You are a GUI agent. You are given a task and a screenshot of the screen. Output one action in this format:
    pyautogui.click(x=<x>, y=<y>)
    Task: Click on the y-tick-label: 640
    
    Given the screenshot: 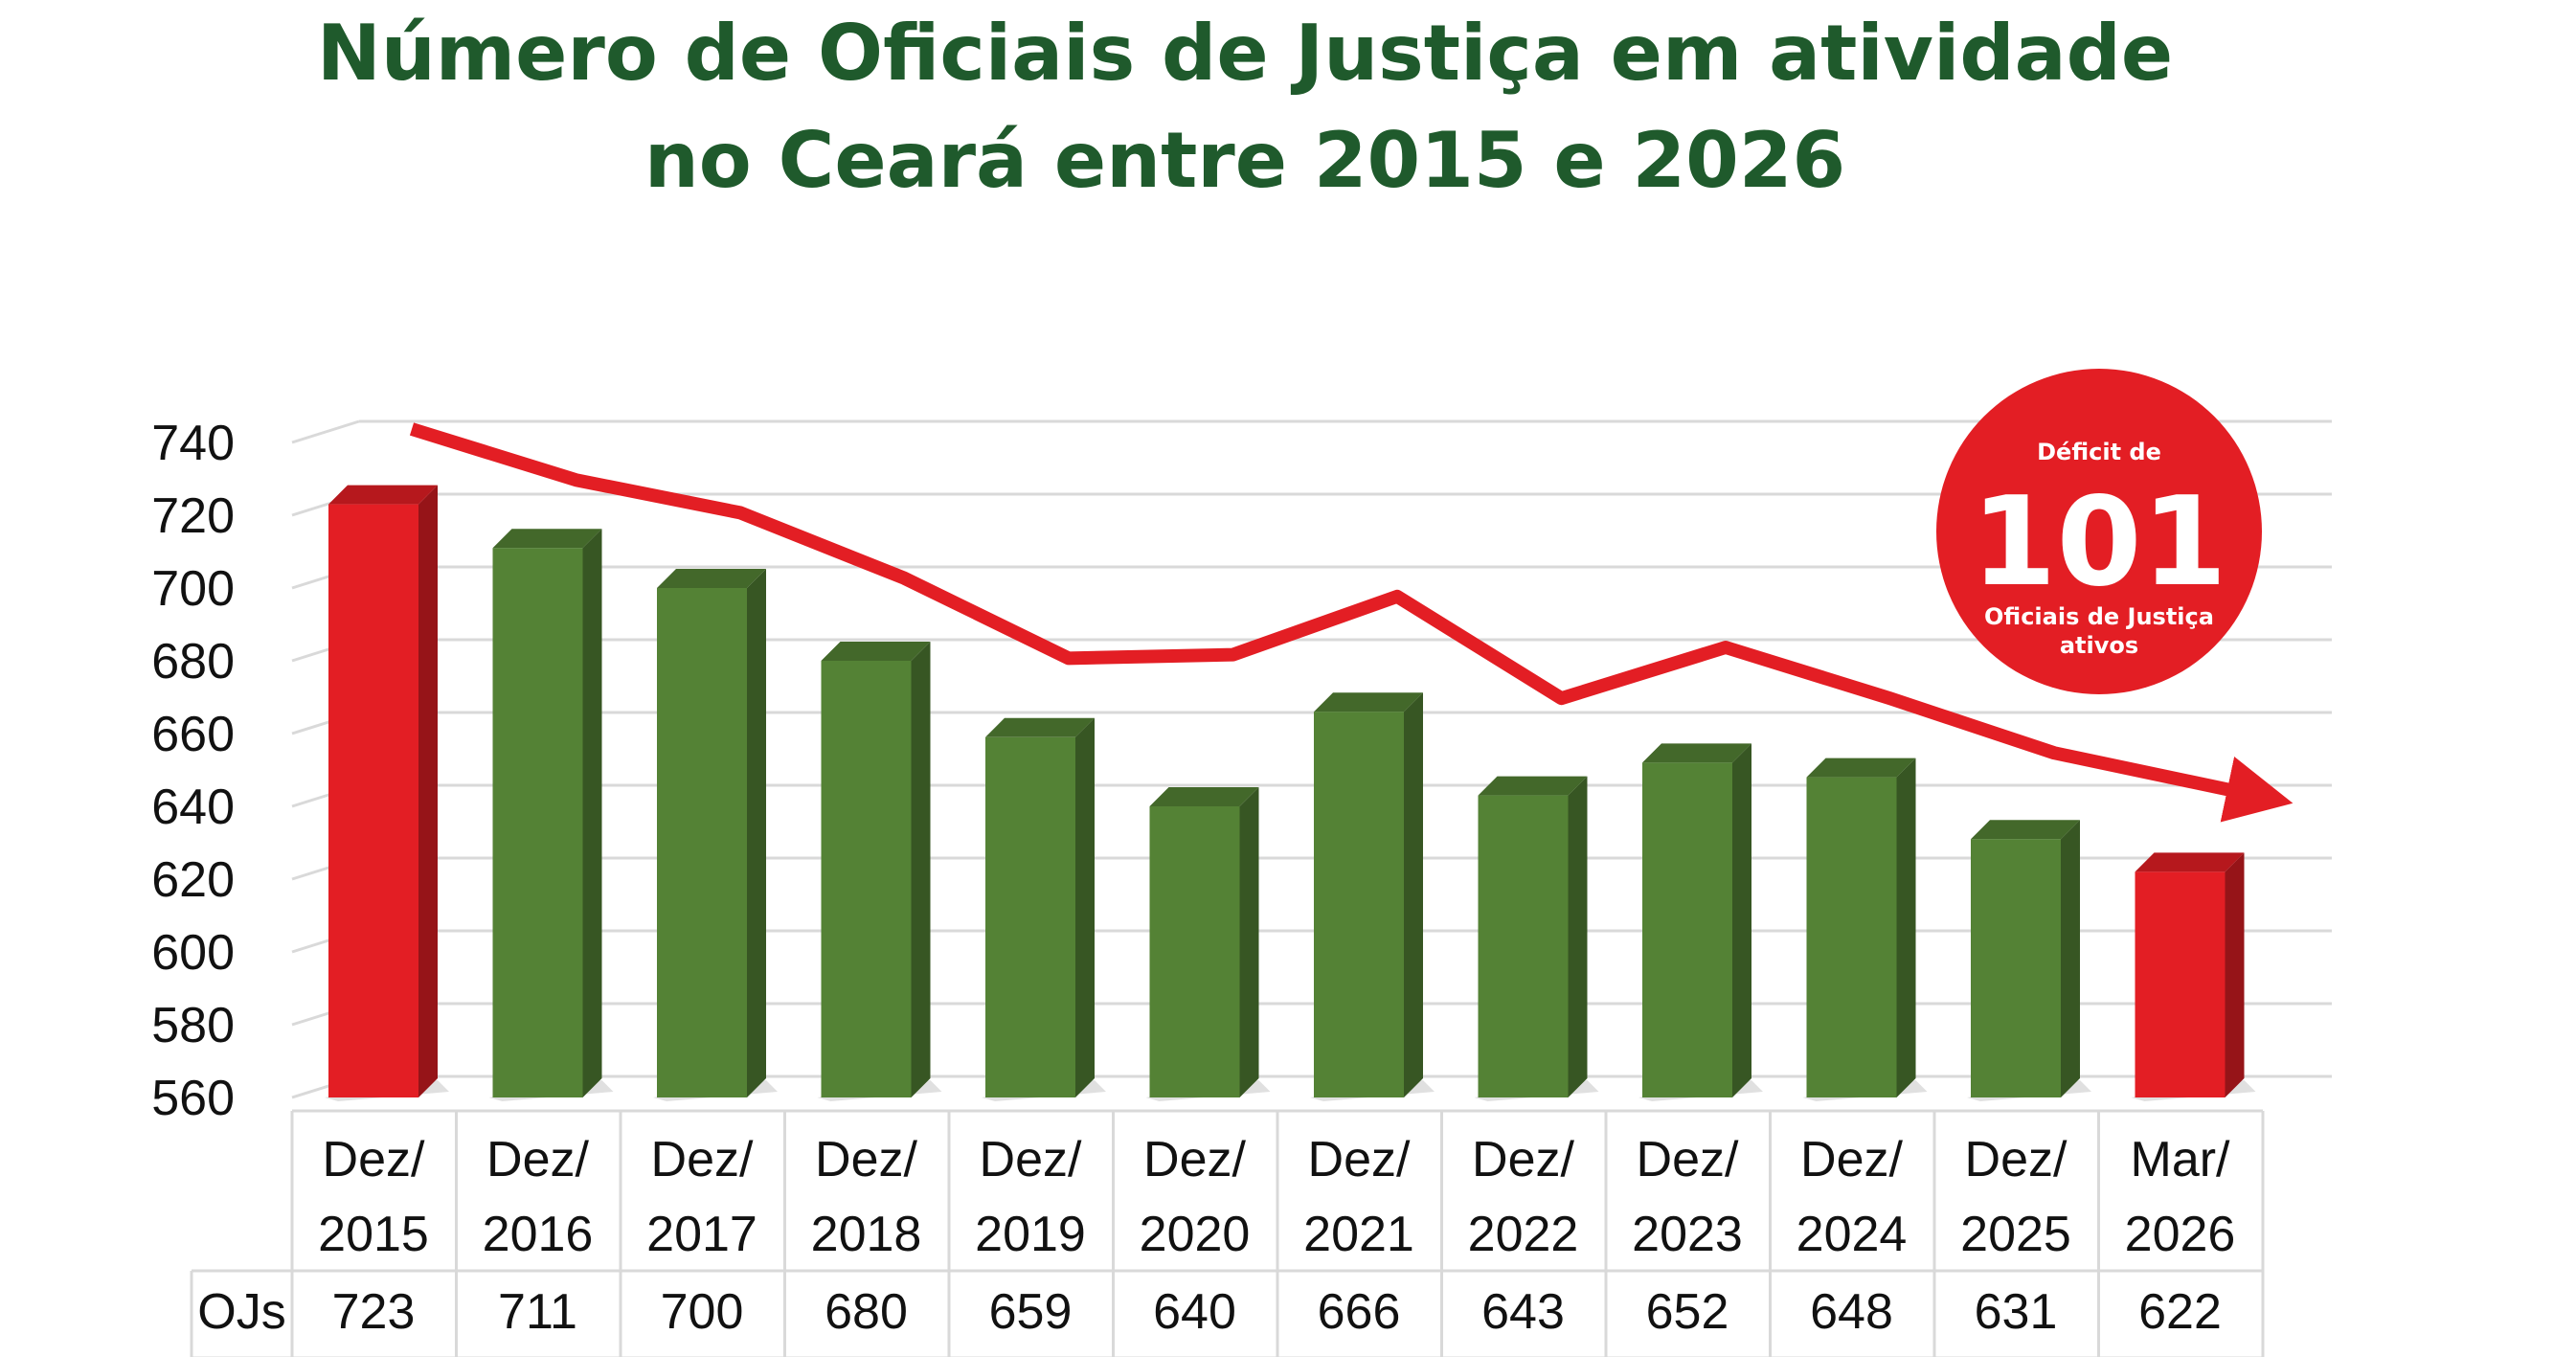 What is the action you would take?
    pyautogui.click(x=193, y=807)
    